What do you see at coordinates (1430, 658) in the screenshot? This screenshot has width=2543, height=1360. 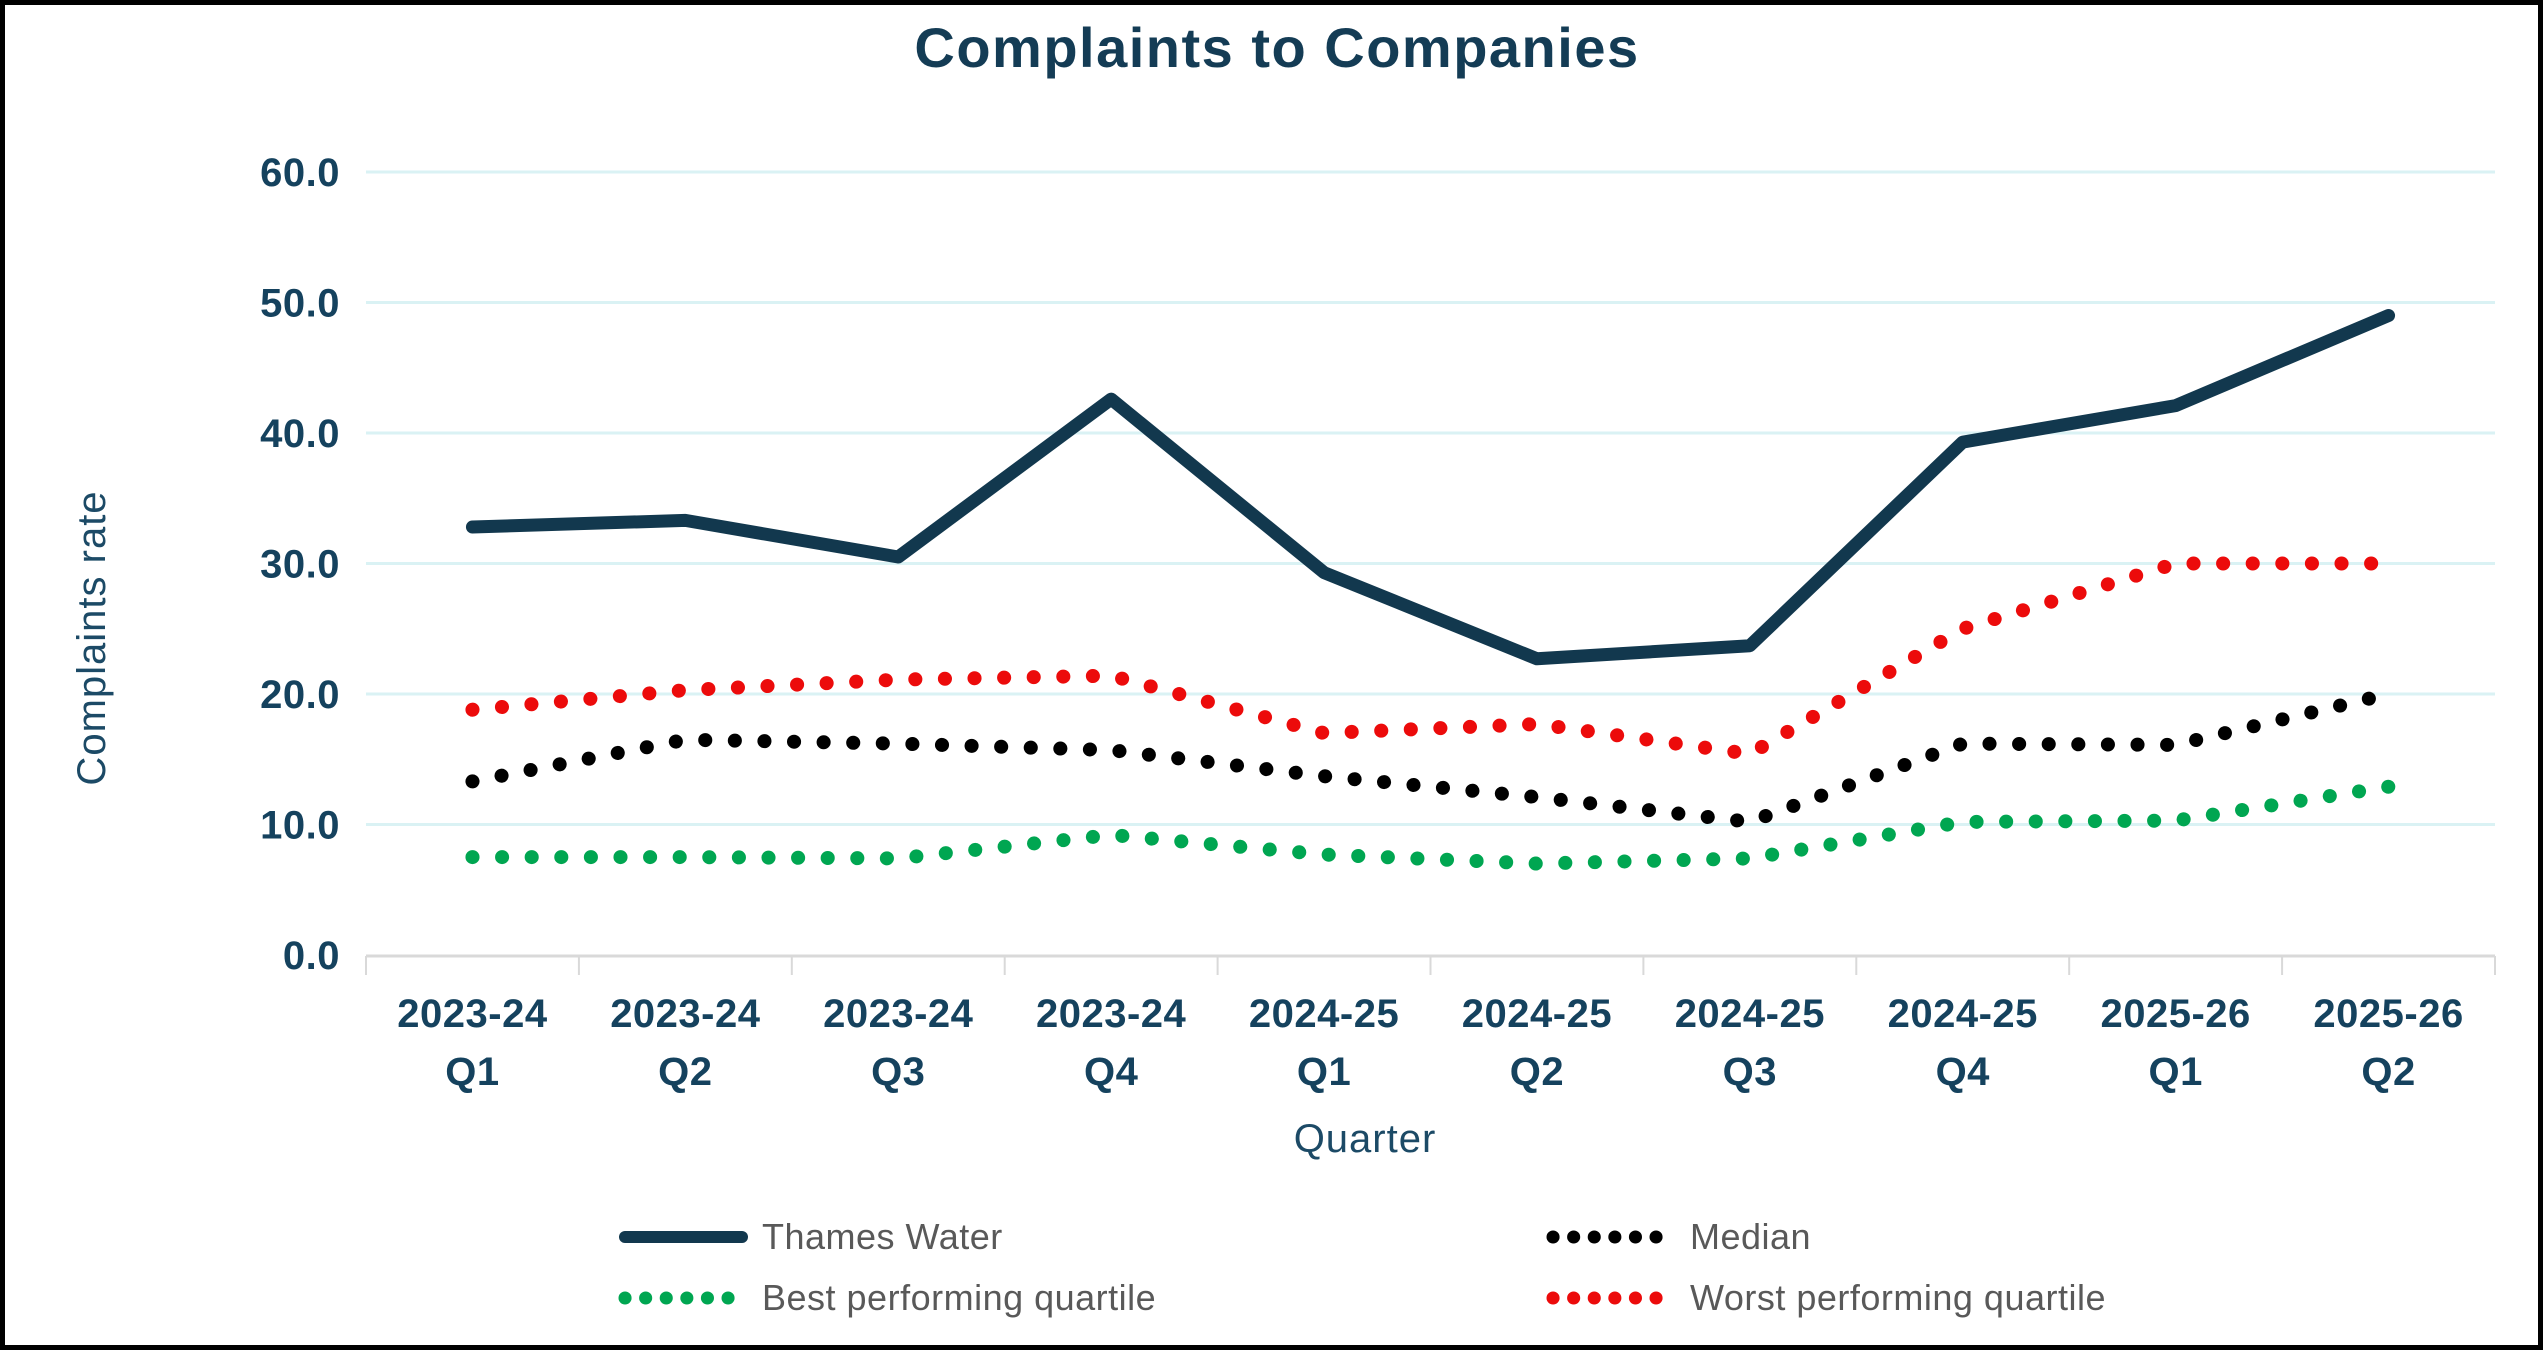 I see `series-line-worst-performing-quartile` at bounding box center [1430, 658].